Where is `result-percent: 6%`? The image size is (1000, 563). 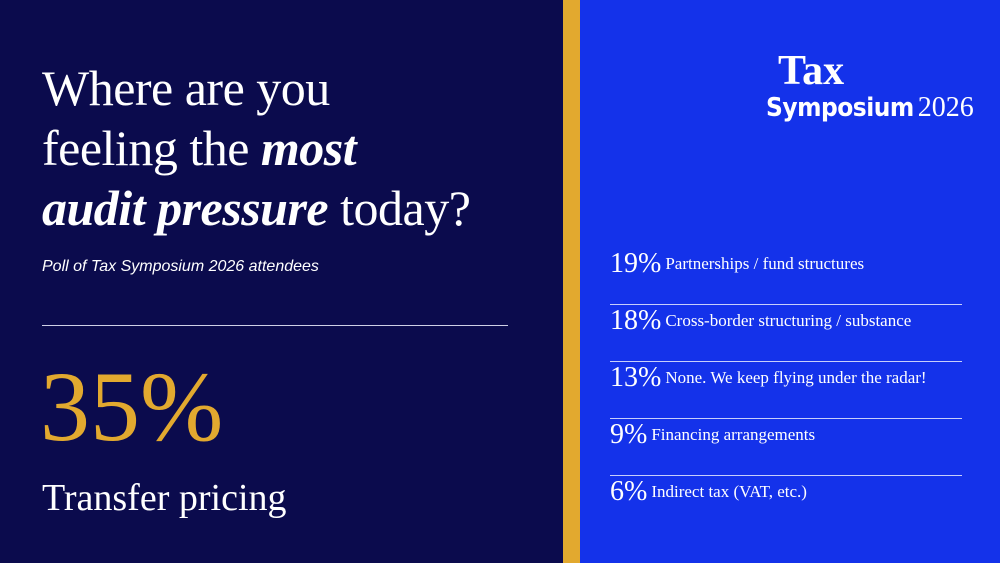 result-percent: 6% is located at coordinates (629, 491).